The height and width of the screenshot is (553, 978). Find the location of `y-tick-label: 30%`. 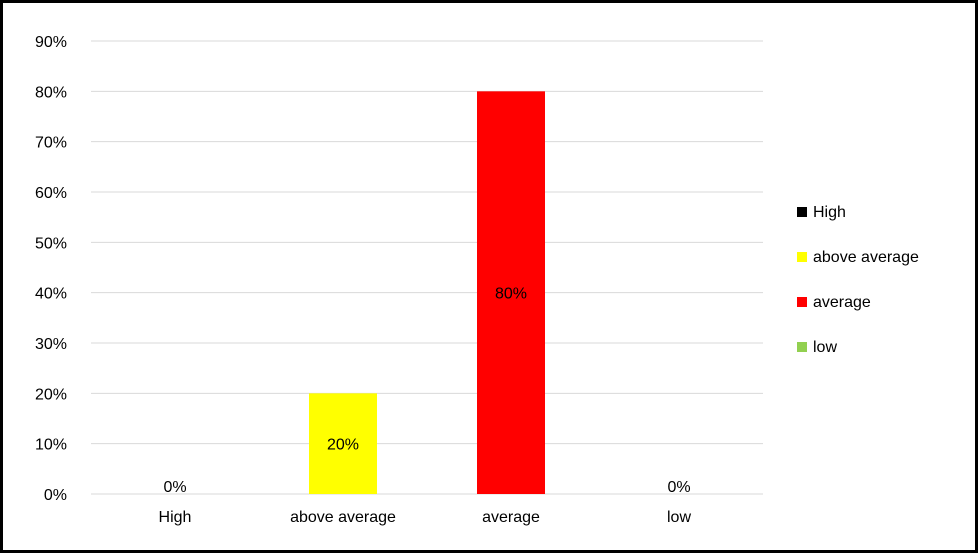

y-tick-label: 30% is located at coordinates (51, 344).